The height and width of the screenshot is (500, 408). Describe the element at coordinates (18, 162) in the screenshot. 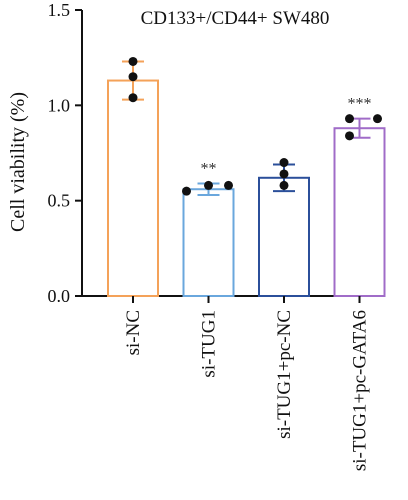

I see `y-axis-label: Cell viability (%)` at that location.